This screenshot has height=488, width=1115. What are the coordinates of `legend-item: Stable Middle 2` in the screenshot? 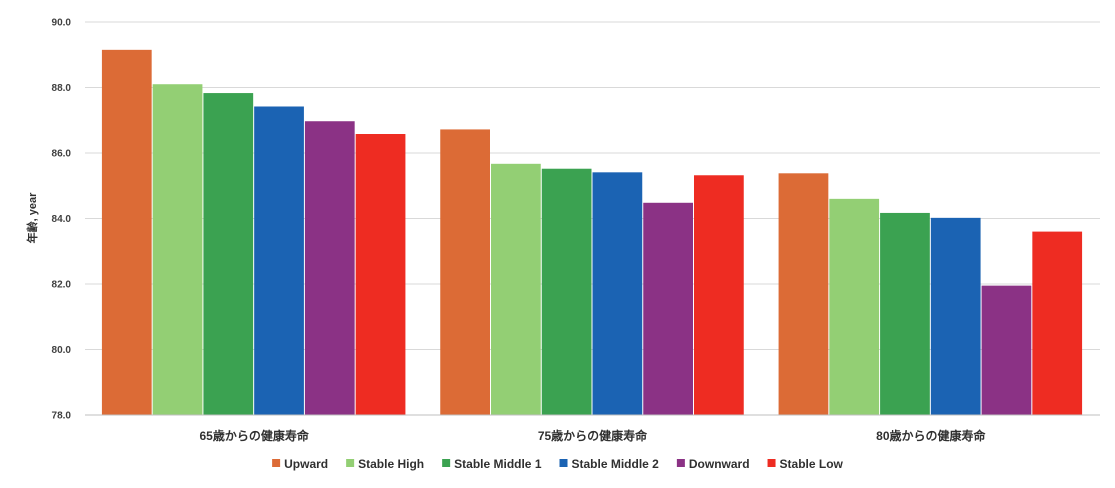 It's located at (609, 464).